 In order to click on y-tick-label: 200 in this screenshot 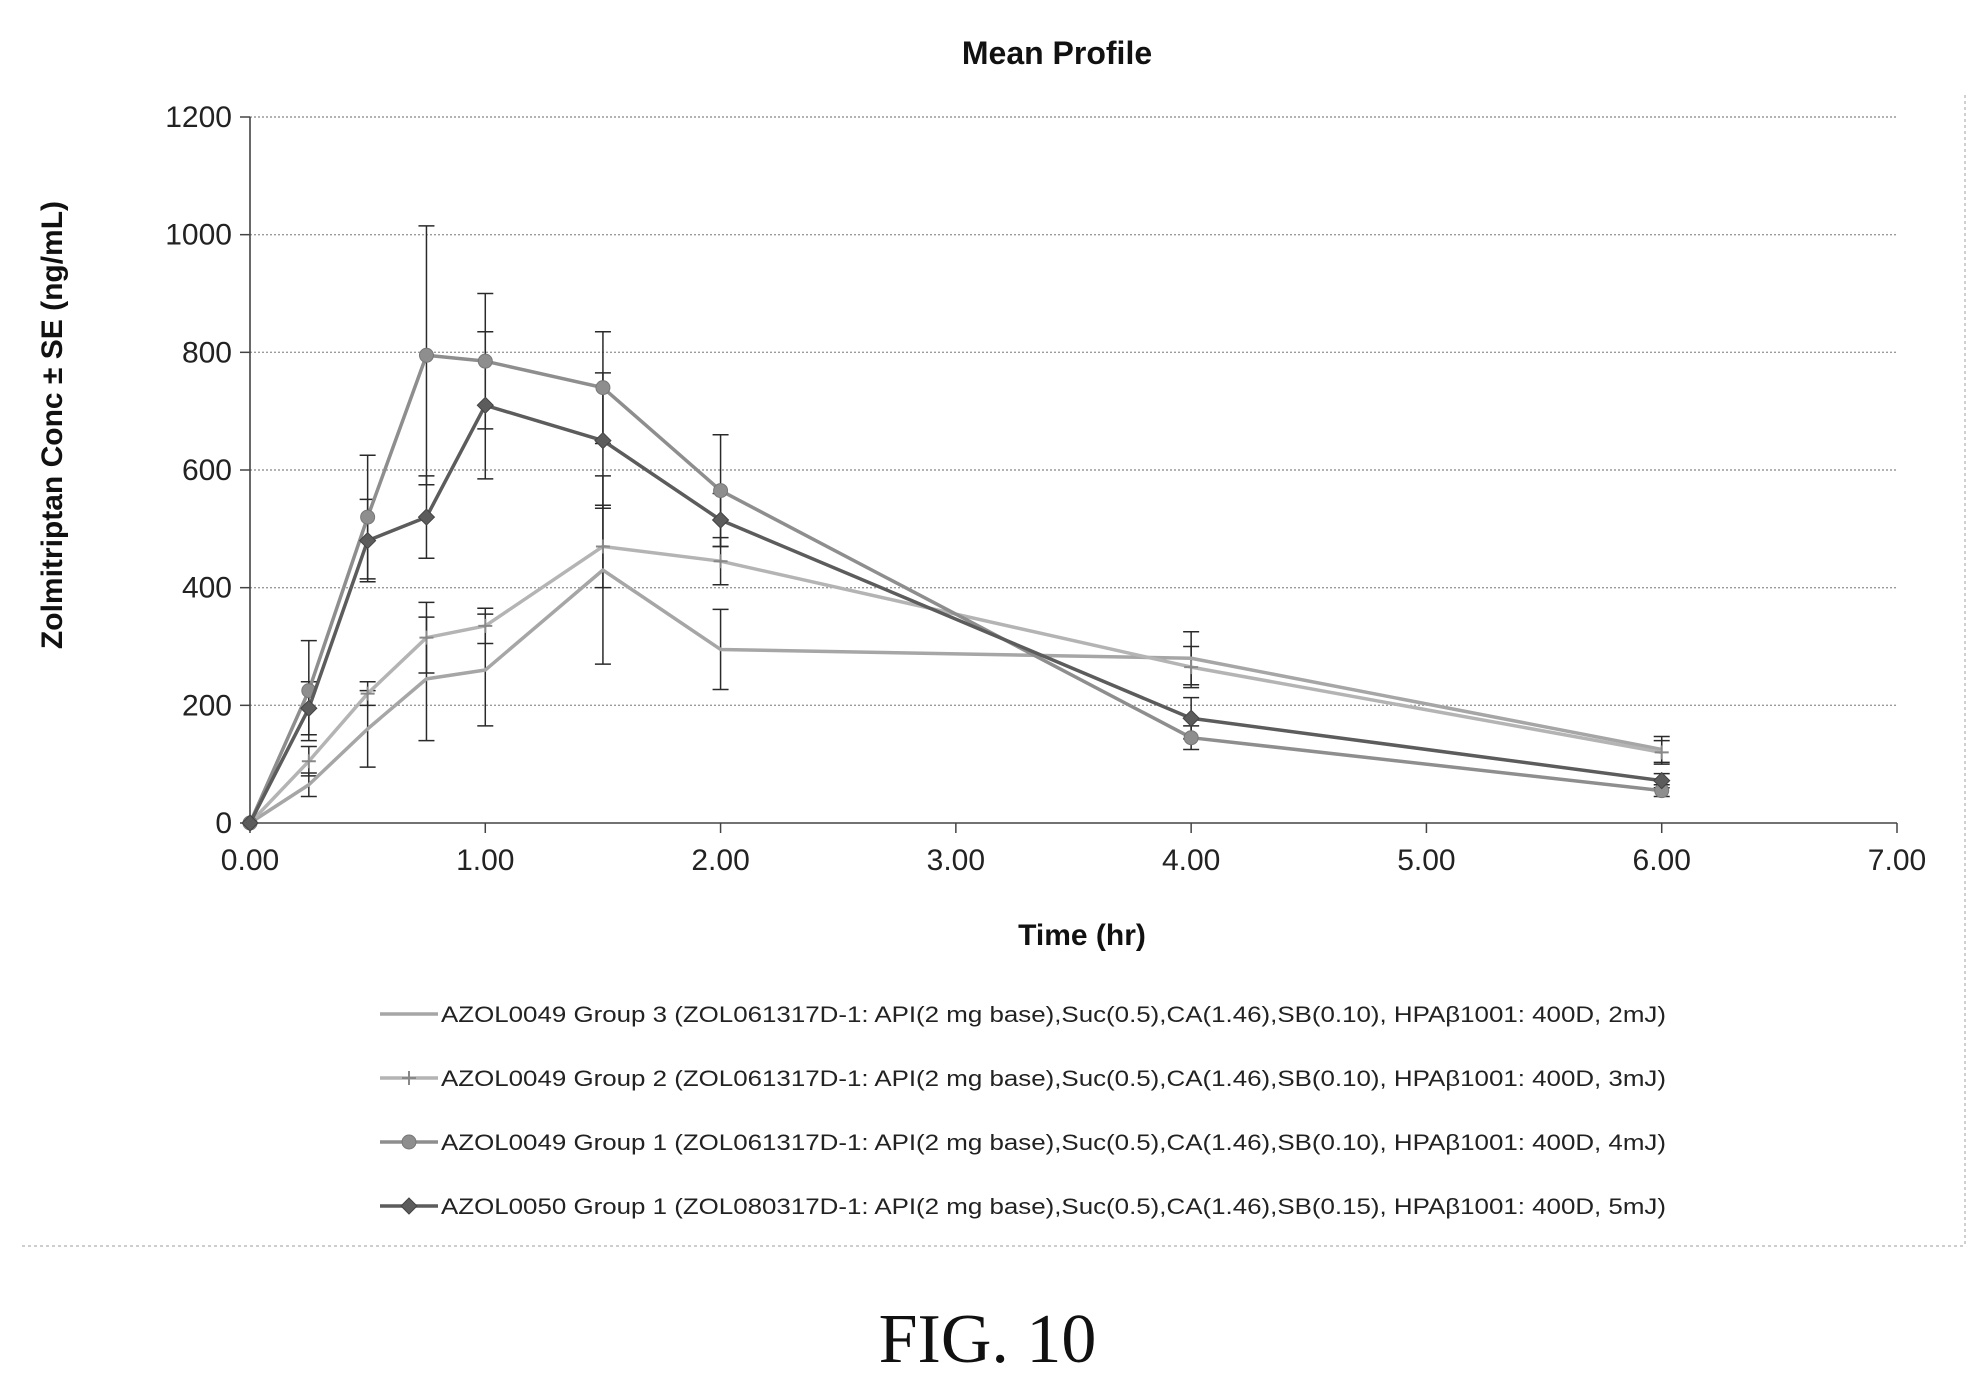, I will do `click(207, 705)`.